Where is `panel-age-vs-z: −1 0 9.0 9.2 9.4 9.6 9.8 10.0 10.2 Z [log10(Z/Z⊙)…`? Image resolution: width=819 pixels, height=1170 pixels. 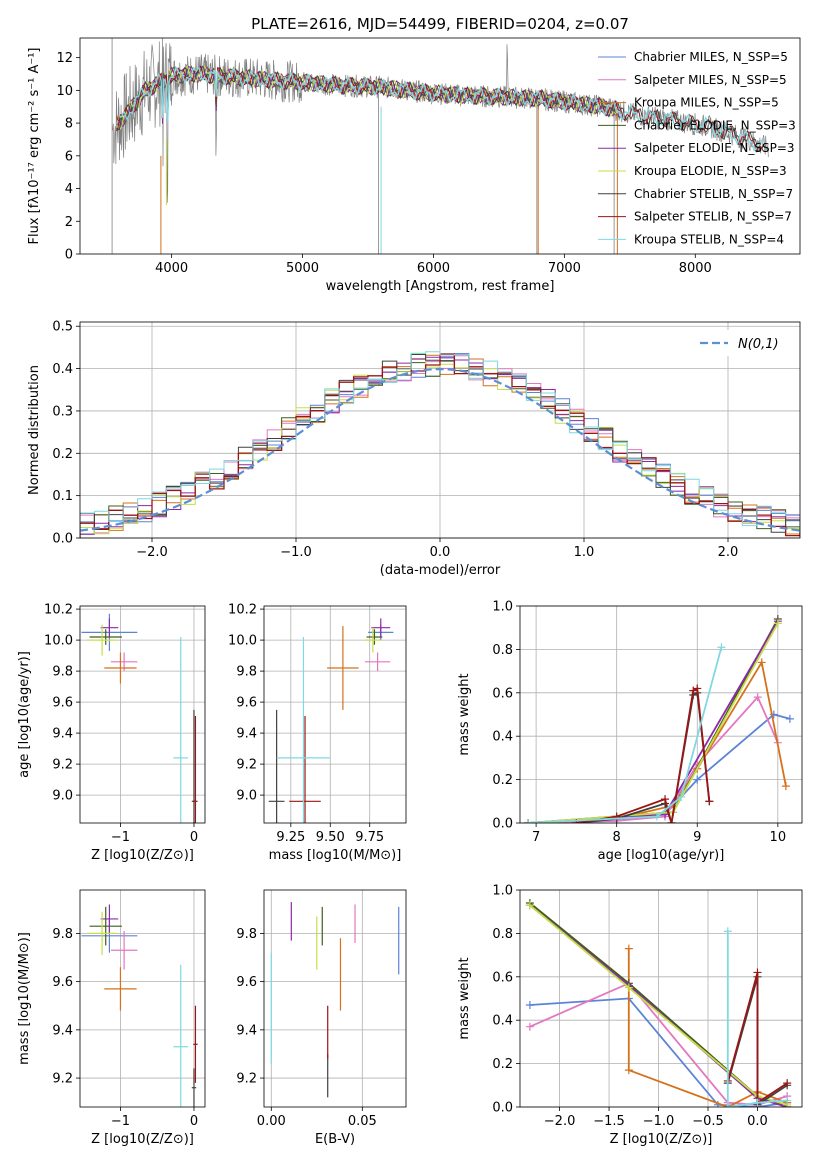
panel-age-vs-z: −1 0 9.0 9.2 9.4 9.6 9.8 10.0 10.2 Z [log10(Z/Z⊙)… is located at coordinates (111, 733).